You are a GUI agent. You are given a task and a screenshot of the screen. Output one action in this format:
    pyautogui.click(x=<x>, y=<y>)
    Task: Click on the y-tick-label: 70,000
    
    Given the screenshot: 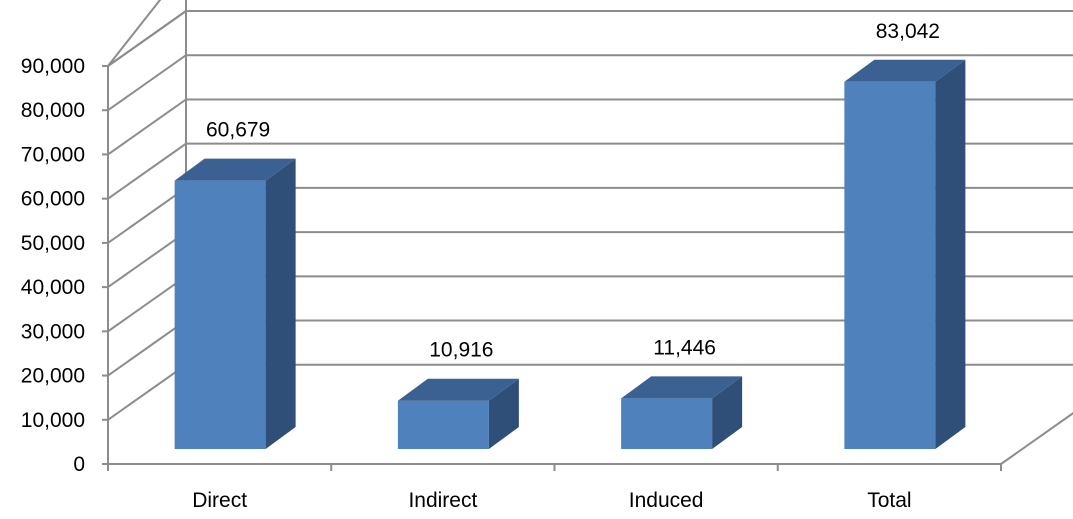 What is the action you would take?
    pyautogui.click(x=53, y=154)
    